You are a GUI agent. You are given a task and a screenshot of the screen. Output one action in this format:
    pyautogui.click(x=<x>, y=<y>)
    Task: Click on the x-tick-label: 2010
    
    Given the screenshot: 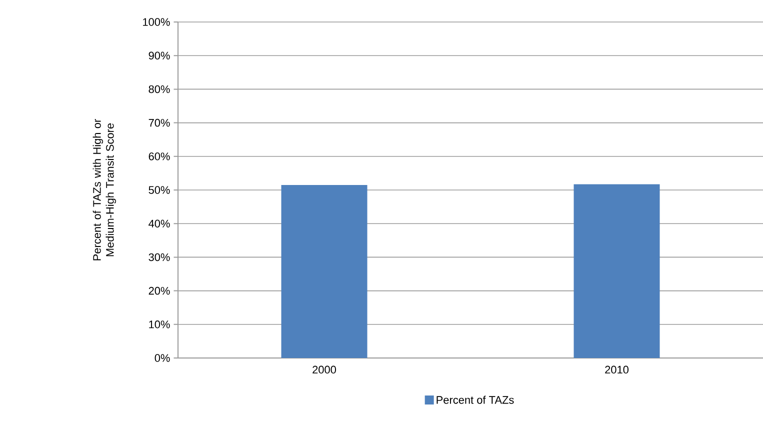 What is the action you would take?
    pyautogui.click(x=617, y=370)
    